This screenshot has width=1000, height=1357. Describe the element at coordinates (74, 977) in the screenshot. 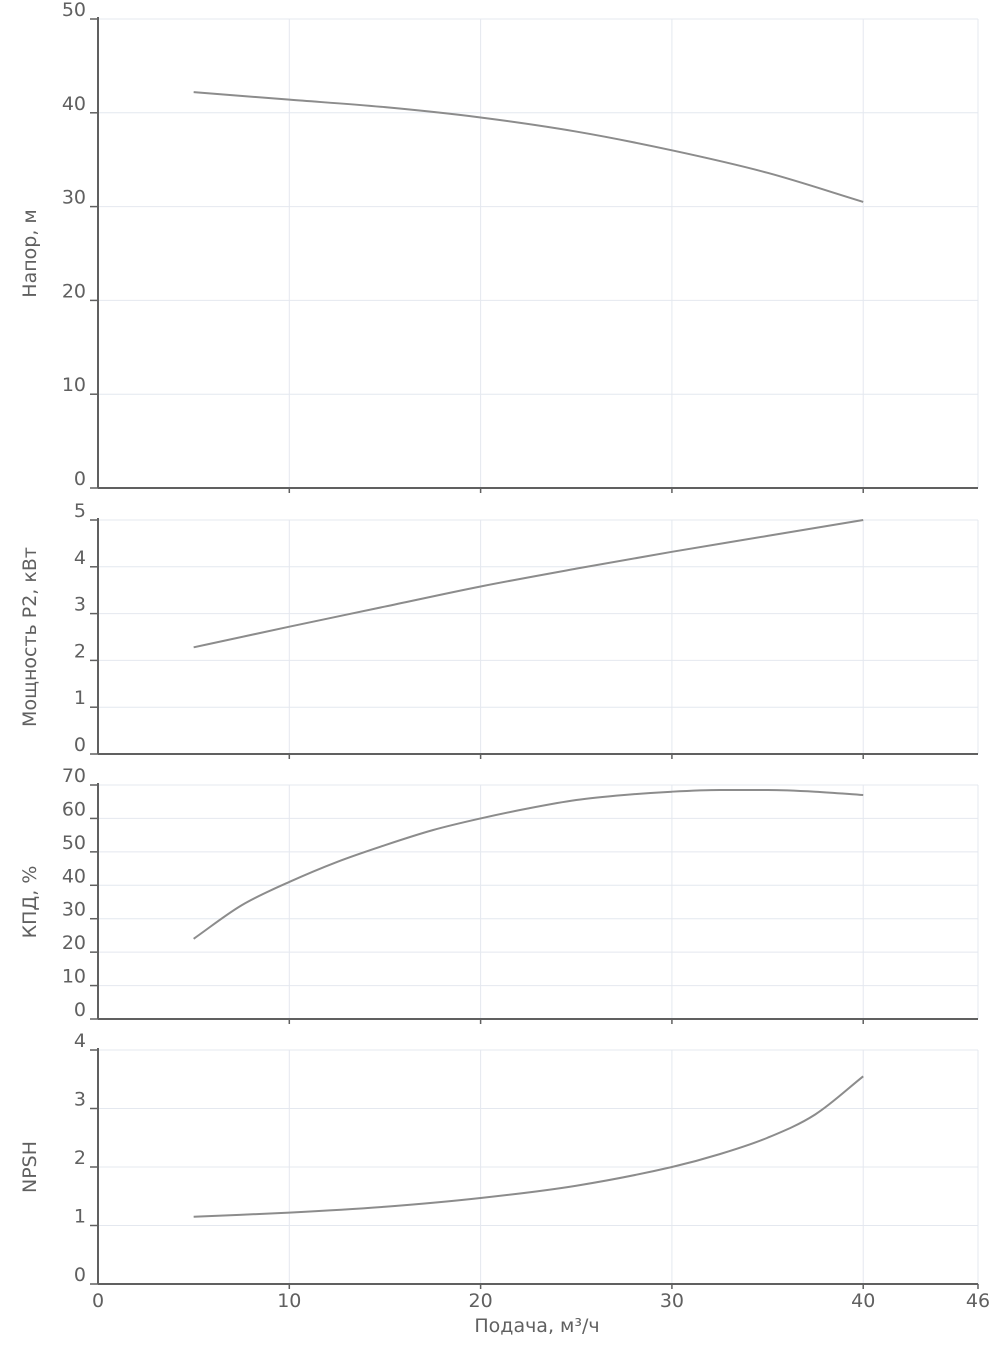

I see `efficiency-ytick-label: 10` at that location.